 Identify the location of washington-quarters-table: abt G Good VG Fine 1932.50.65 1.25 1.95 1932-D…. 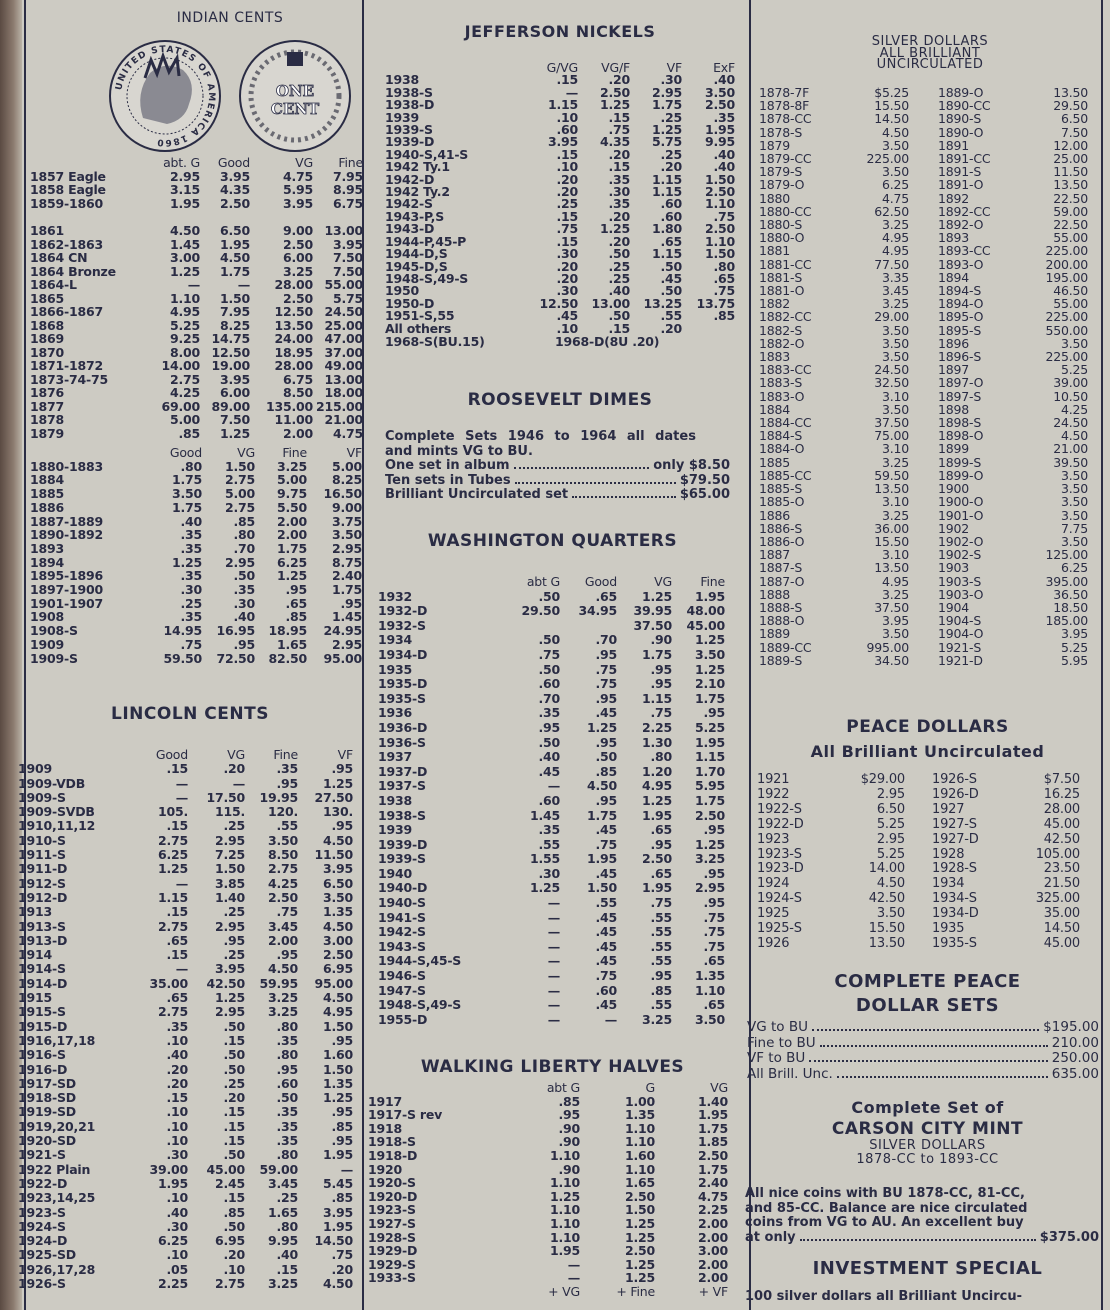
(551, 800).